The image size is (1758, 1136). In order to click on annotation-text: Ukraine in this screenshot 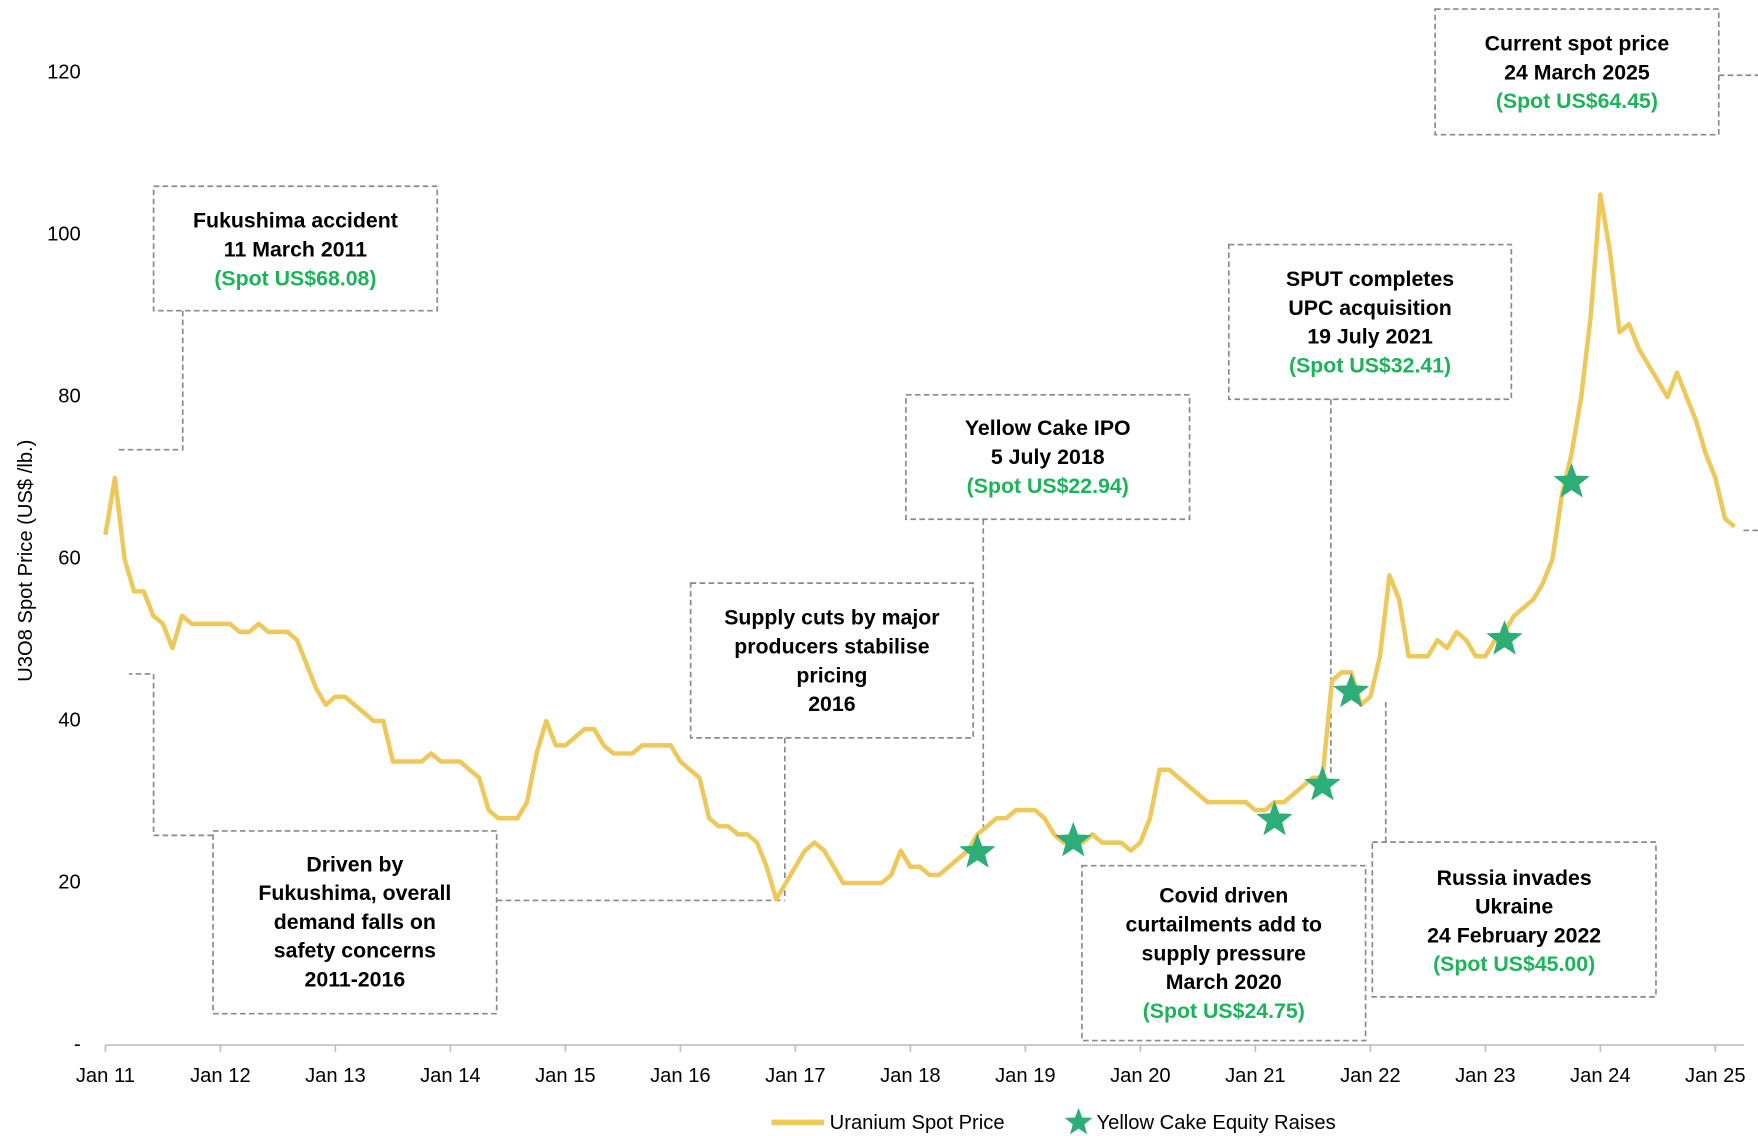, I will do `click(1514, 907)`.